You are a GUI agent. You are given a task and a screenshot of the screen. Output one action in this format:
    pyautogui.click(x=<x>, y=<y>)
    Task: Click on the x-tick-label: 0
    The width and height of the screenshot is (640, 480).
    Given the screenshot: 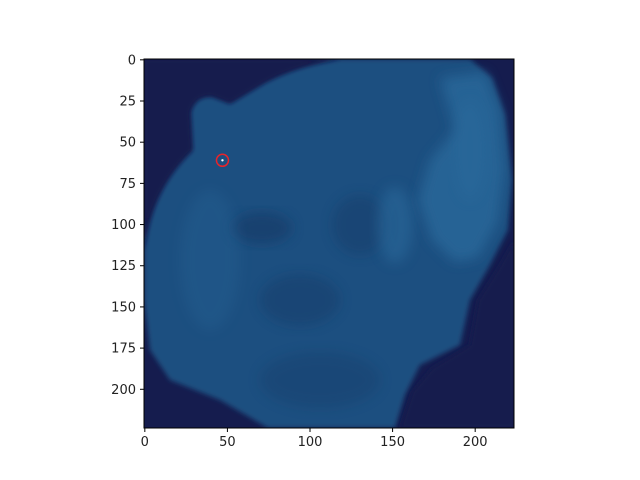 What is the action you would take?
    pyautogui.click(x=145, y=442)
    